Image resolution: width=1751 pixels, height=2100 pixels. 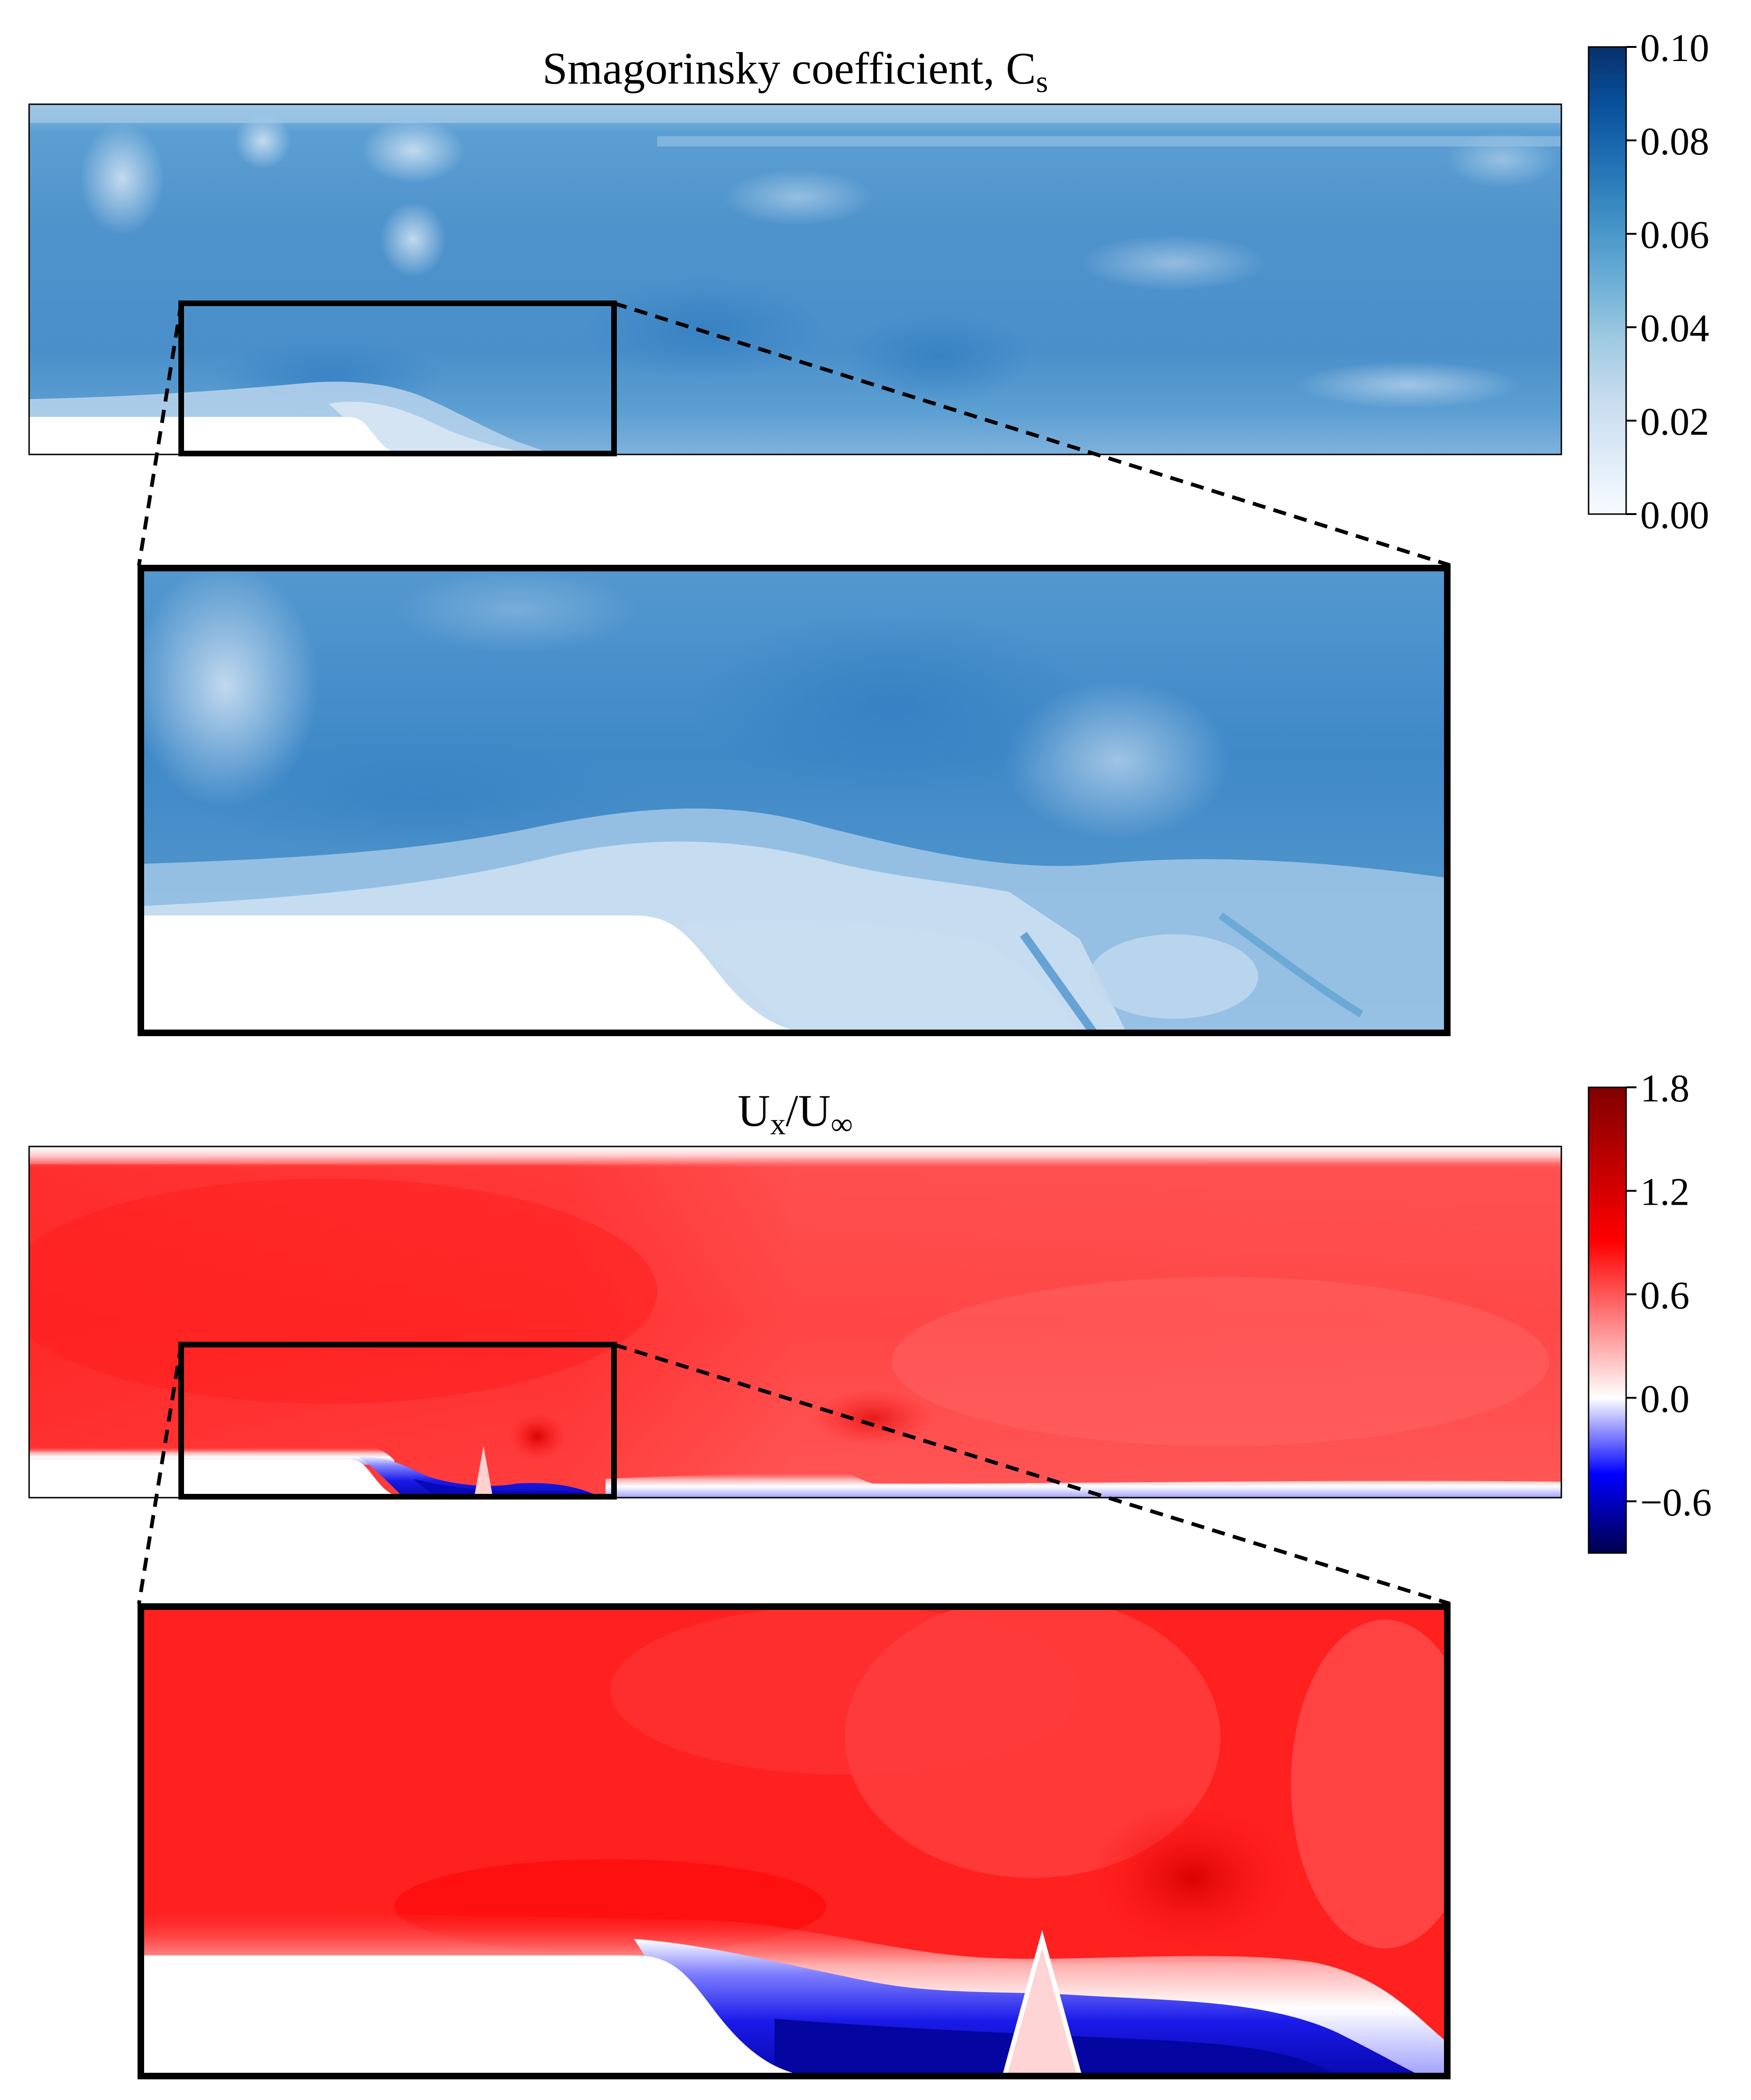 What do you see at coordinates (214, 435) in the screenshot?
I see `cs-step-geometry` at bounding box center [214, 435].